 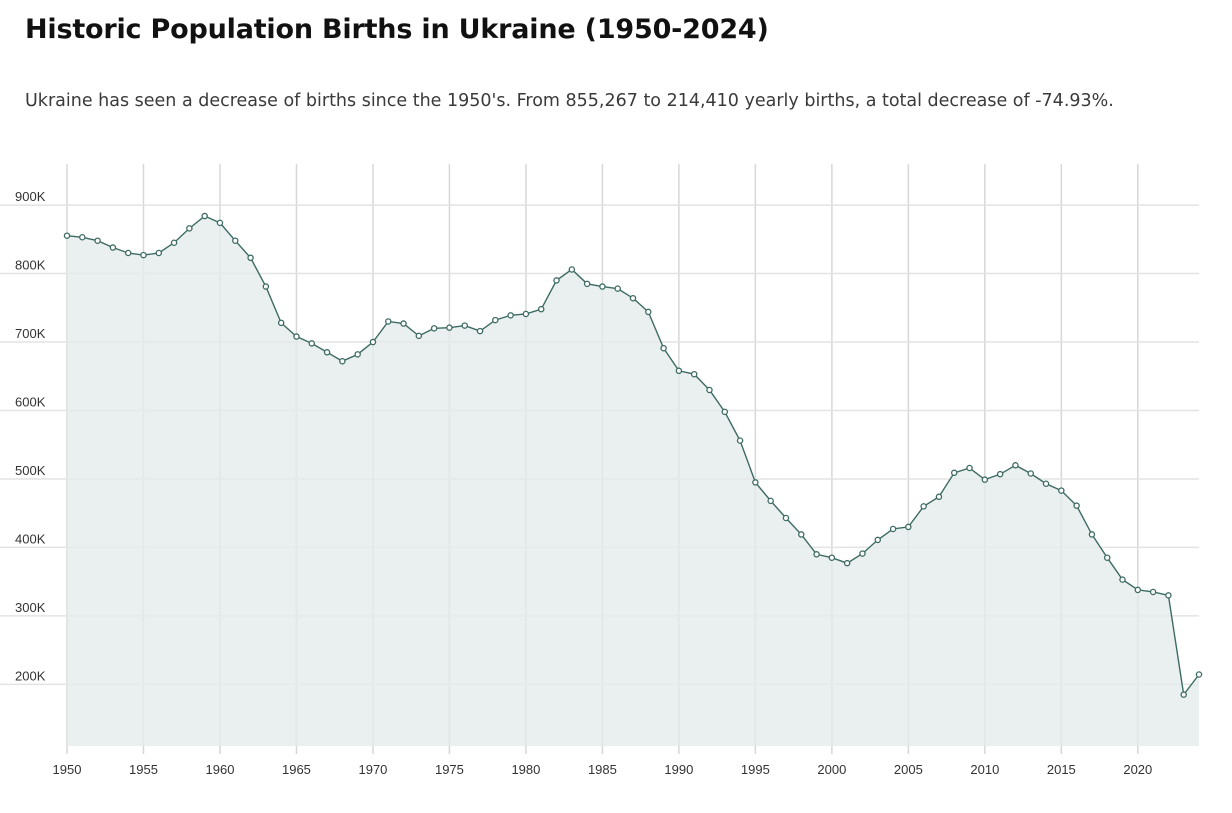 What do you see at coordinates (923, 506) in the screenshot?
I see `data-point-2006` at bounding box center [923, 506].